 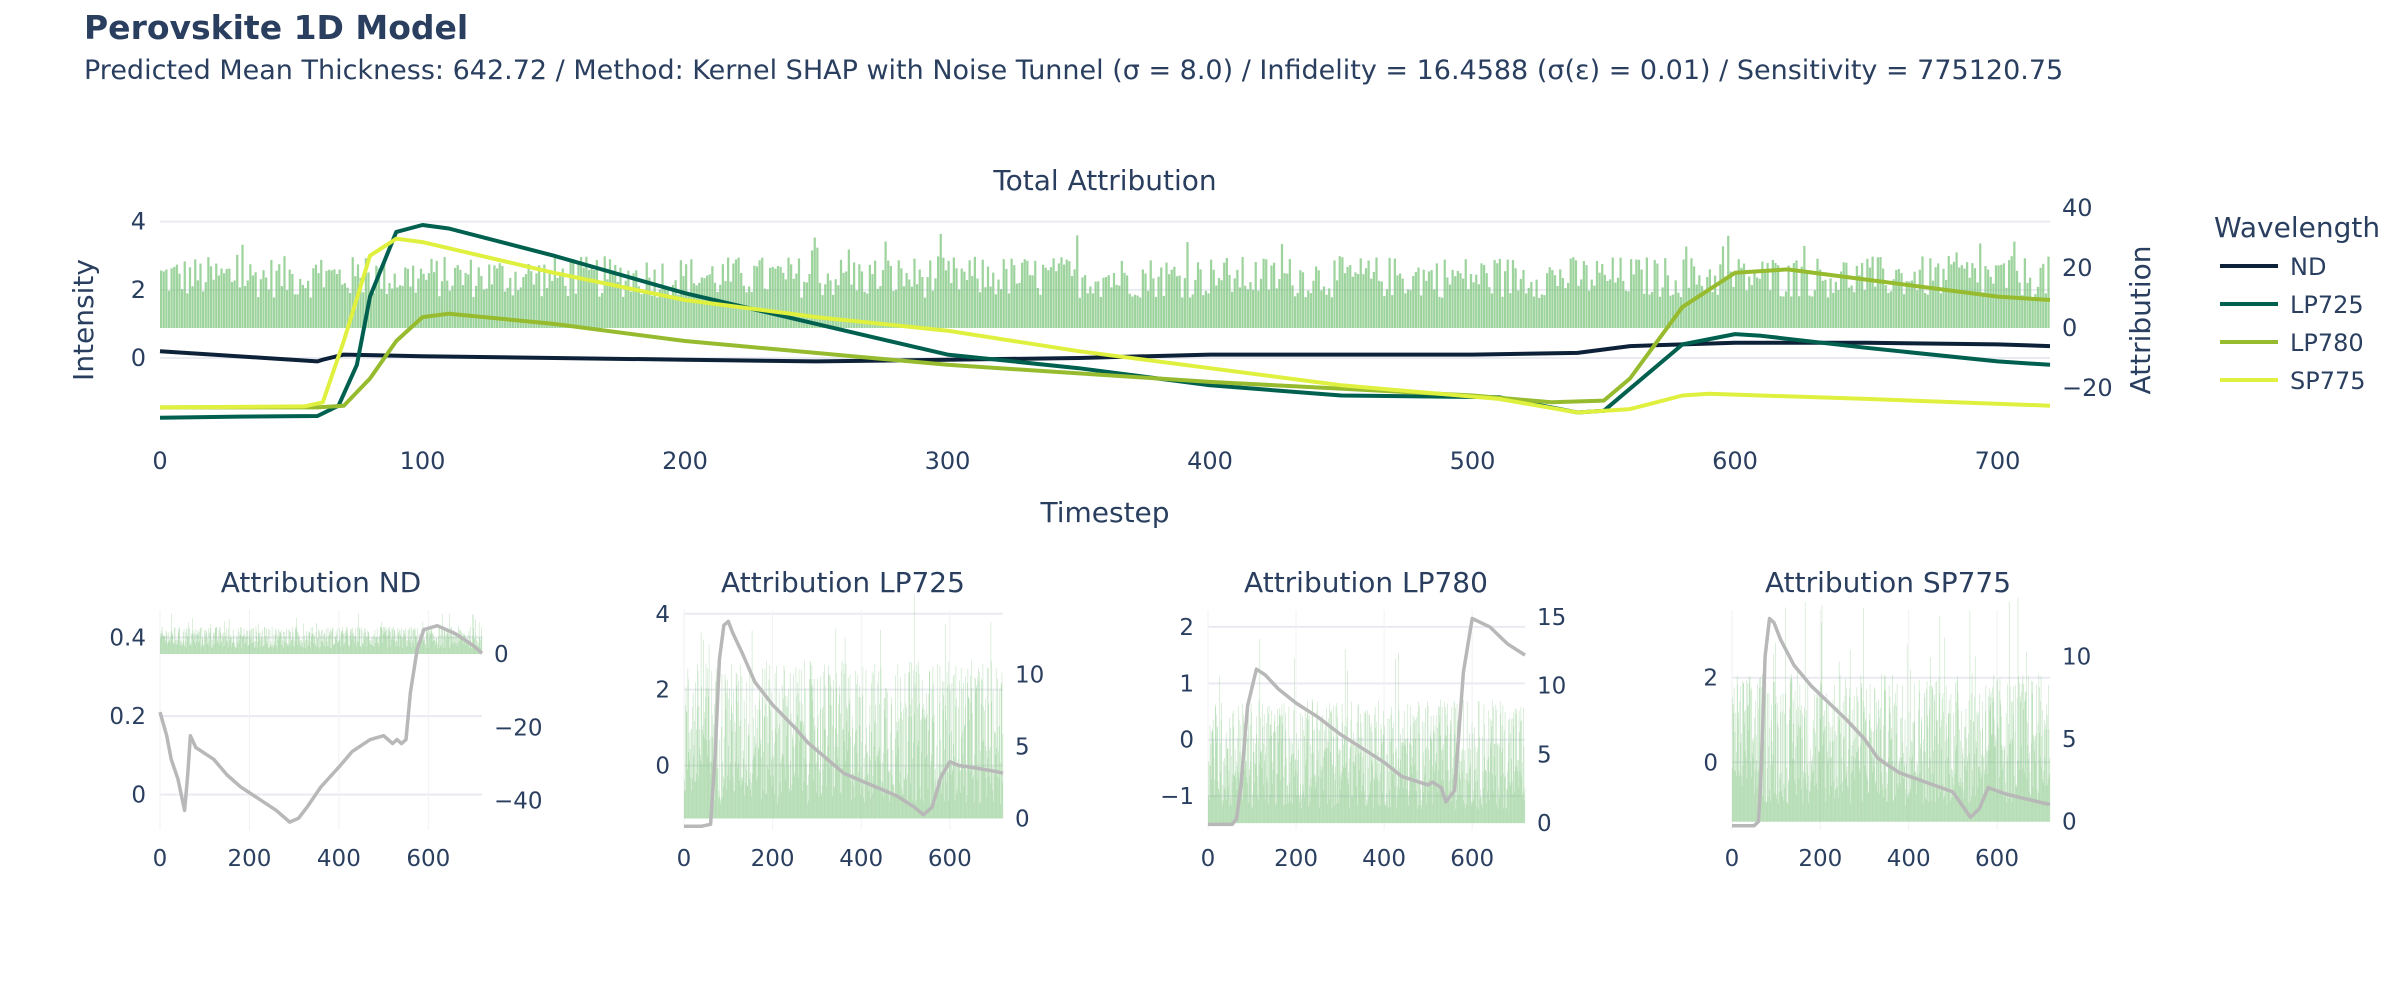 What do you see at coordinates (2076, 657) in the screenshot?
I see `sp775-y2tick-2: 10` at bounding box center [2076, 657].